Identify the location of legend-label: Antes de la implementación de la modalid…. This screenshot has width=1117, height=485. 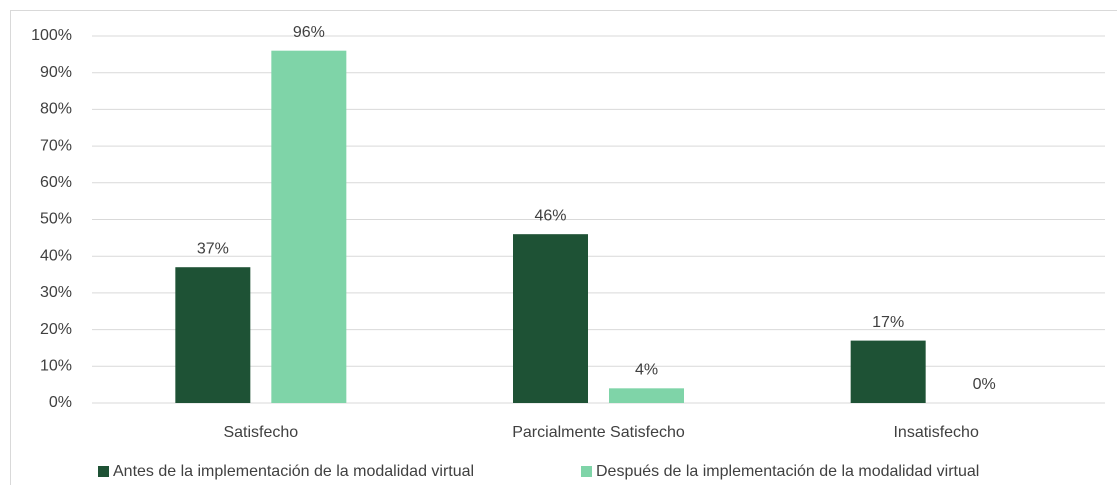
(293, 471).